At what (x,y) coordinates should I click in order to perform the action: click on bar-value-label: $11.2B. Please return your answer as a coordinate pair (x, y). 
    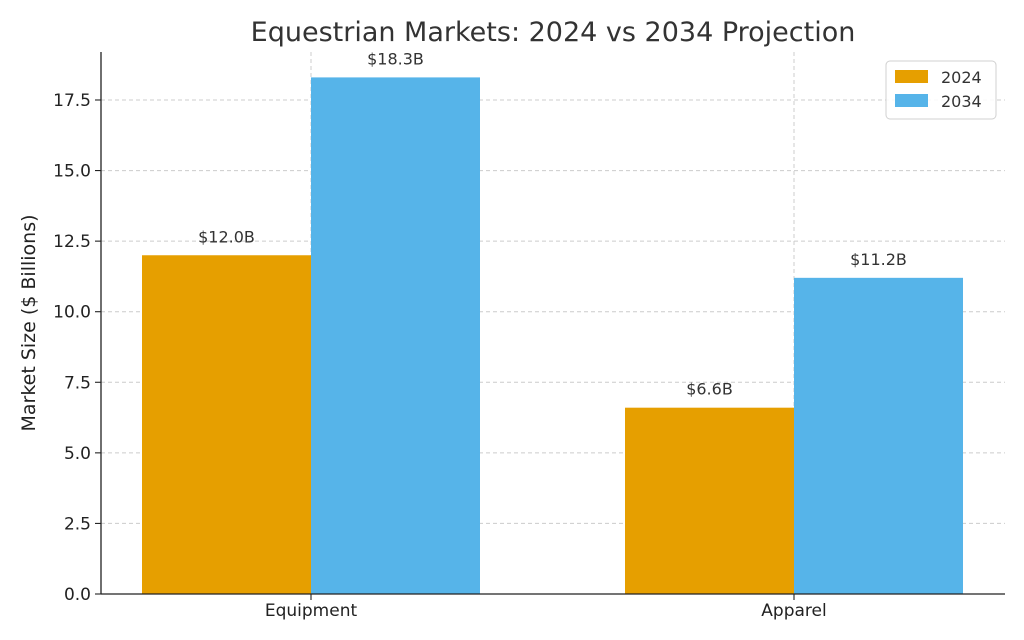
    Looking at the image, I should click on (878, 259).